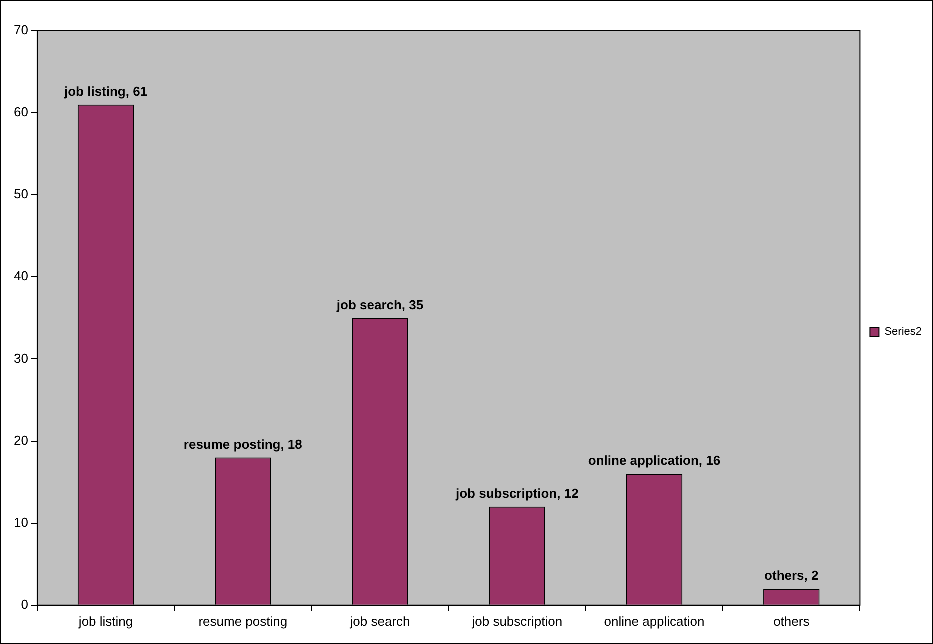  What do you see at coordinates (106, 621) in the screenshot?
I see `x-tick-label: job listing` at bounding box center [106, 621].